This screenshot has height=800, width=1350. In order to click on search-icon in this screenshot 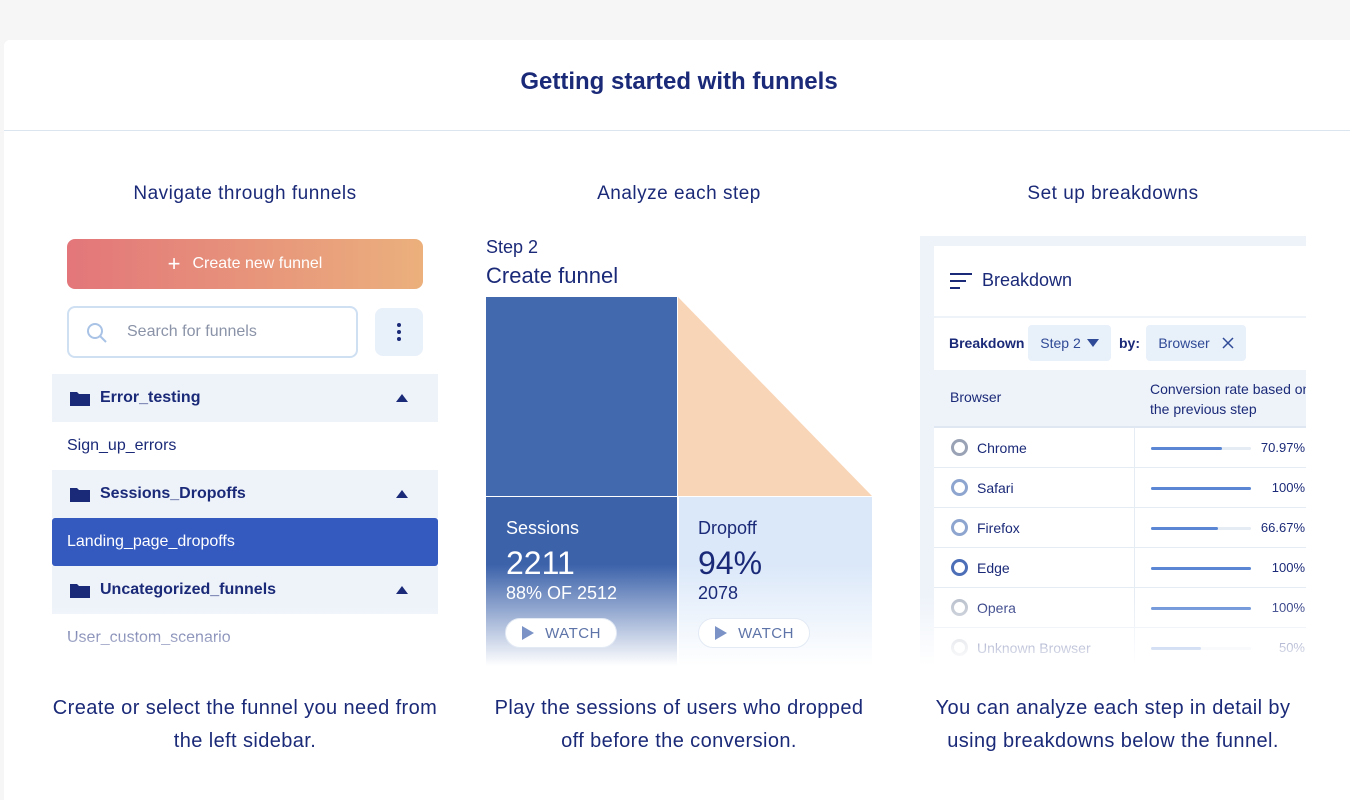, I will do `click(97, 333)`.